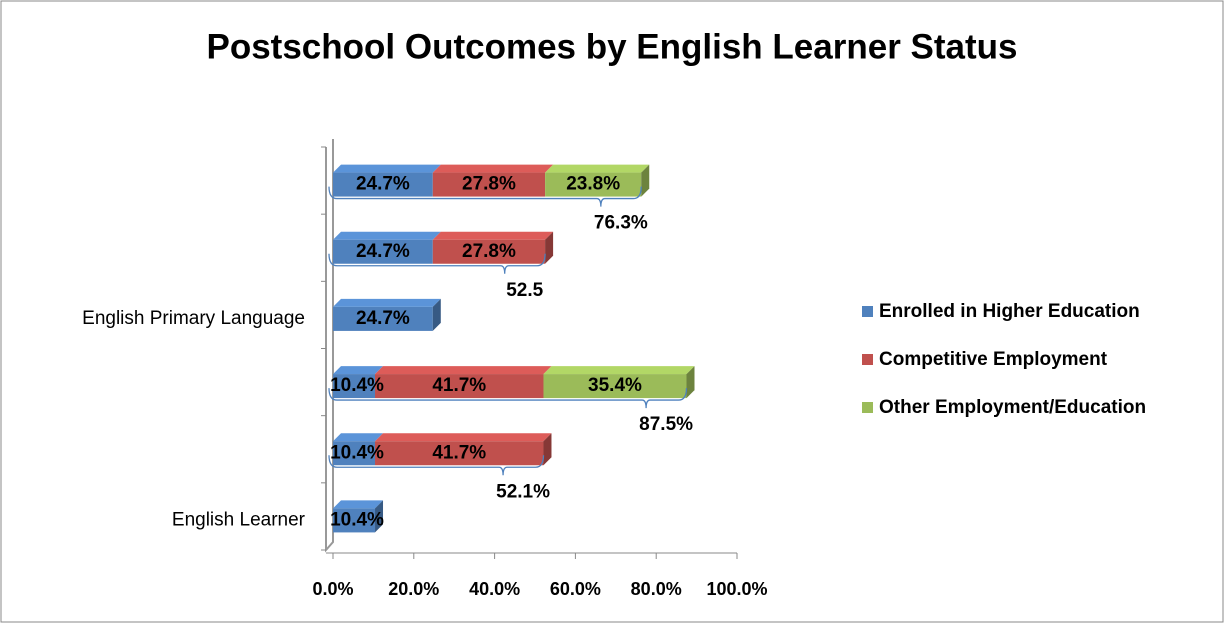 The height and width of the screenshot is (624, 1225). What do you see at coordinates (494, 589) in the screenshot?
I see `x-tick-label: 40.0%` at bounding box center [494, 589].